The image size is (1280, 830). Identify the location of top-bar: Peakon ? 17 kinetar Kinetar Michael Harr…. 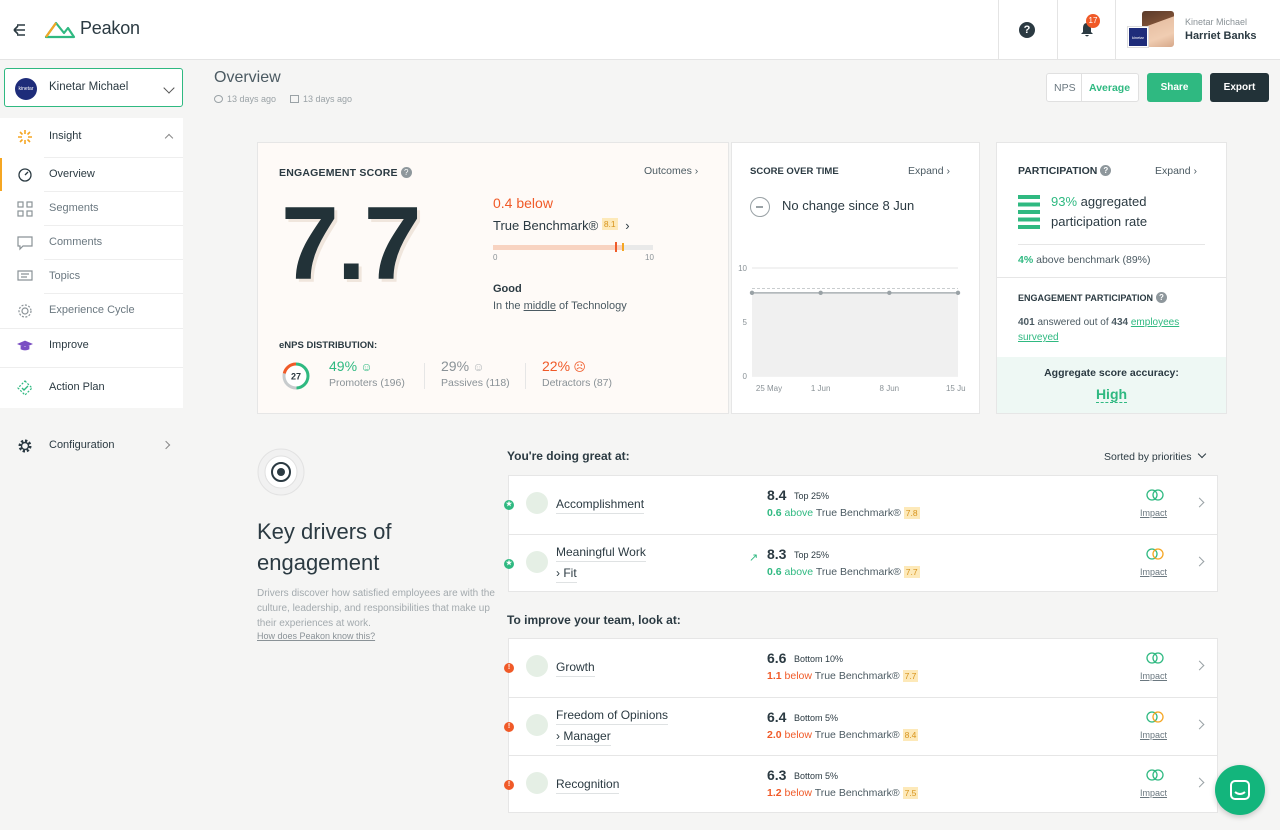
(640, 30).